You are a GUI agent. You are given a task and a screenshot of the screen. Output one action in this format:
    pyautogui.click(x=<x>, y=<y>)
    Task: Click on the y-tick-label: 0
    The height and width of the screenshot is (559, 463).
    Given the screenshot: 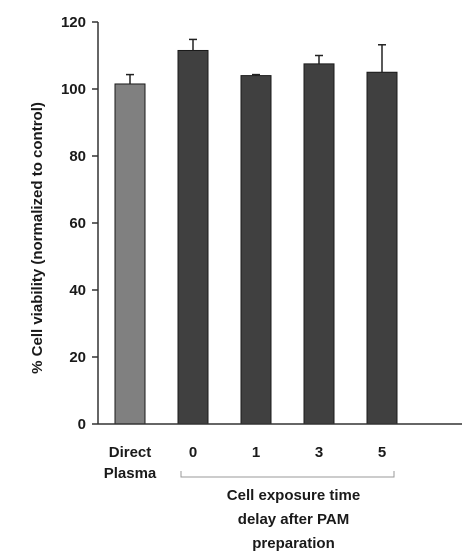 What is the action you would take?
    pyautogui.click(x=82, y=424)
    